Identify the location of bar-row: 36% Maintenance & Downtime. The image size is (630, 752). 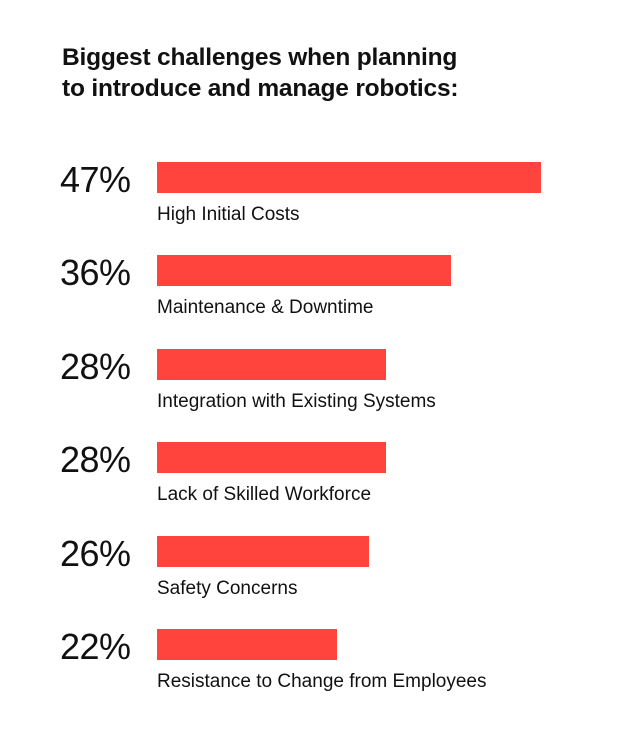
(315, 293).